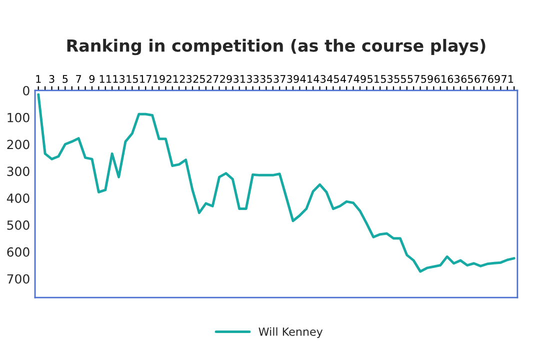  What do you see at coordinates (212, 79) in the screenshot?
I see `x-tick-label: 27` at bounding box center [212, 79].